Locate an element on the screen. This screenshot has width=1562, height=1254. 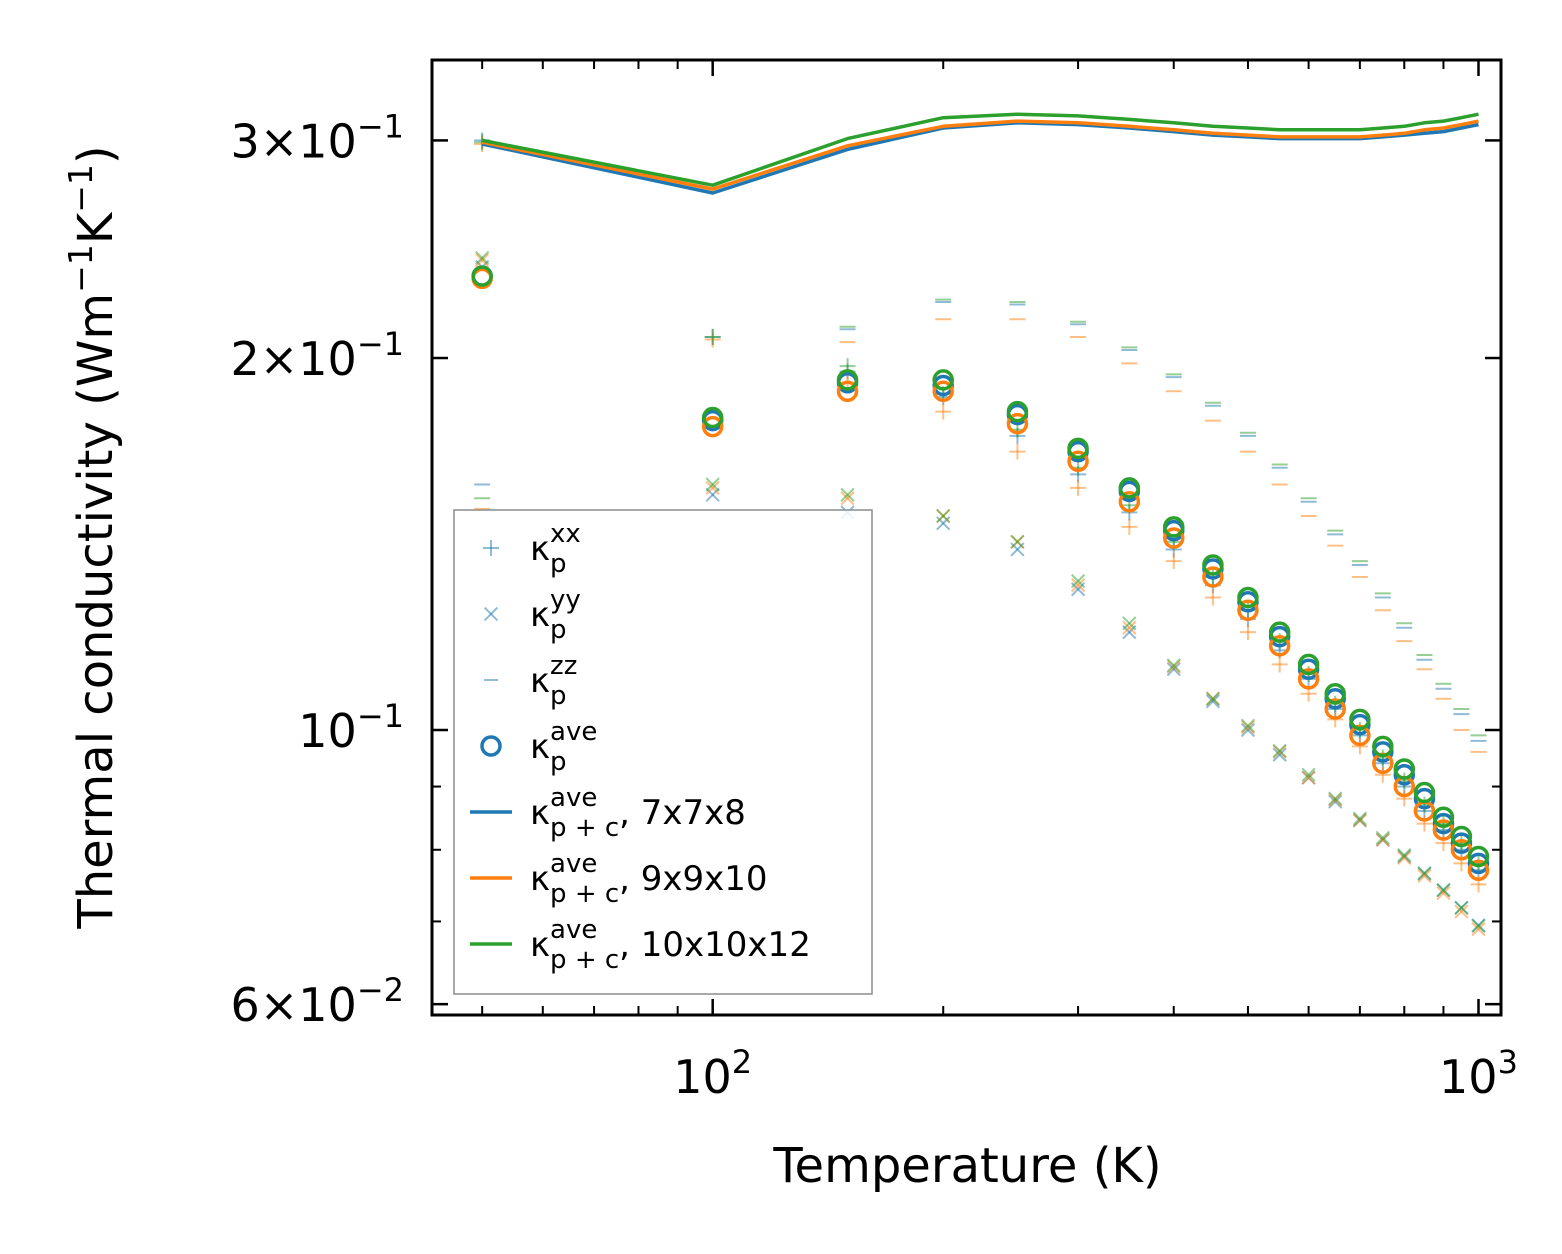
point-yy-10x10x12-850-b is located at coordinates (1424, 873).